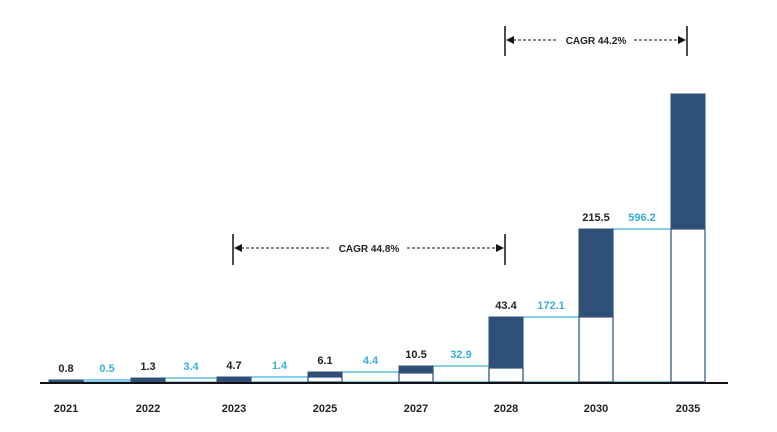 The width and height of the screenshot is (777, 432). Describe the element at coordinates (460, 355) in the screenshot. I see `increment-label-4: 32.9` at that location.